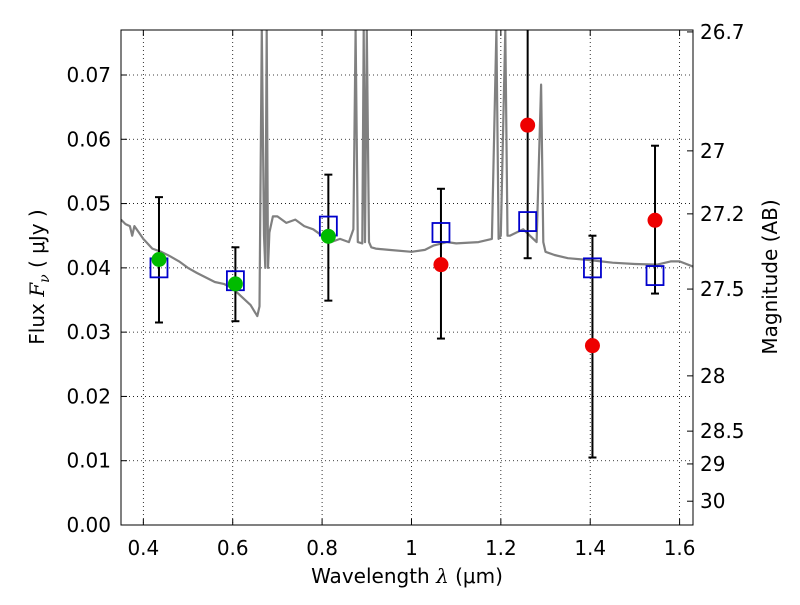 The width and height of the screenshot is (800, 605). Describe the element at coordinates (143, 548) in the screenshot. I see `x-tick-label: 0.4` at that location.